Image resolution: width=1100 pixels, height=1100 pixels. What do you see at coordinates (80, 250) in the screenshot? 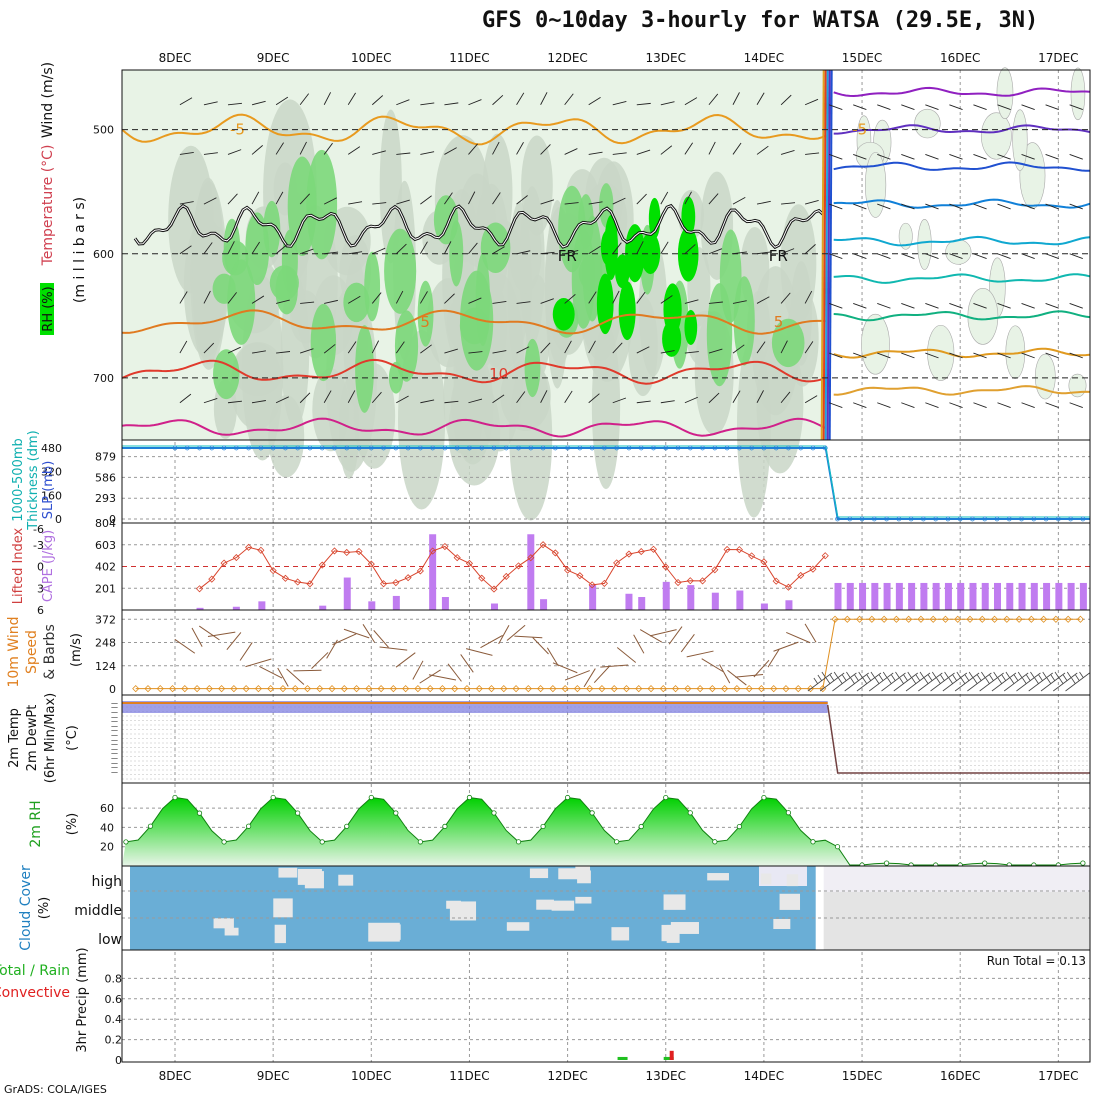
I see `ylabel-millibars: (m i l l i b a r s)` at bounding box center [80, 250].